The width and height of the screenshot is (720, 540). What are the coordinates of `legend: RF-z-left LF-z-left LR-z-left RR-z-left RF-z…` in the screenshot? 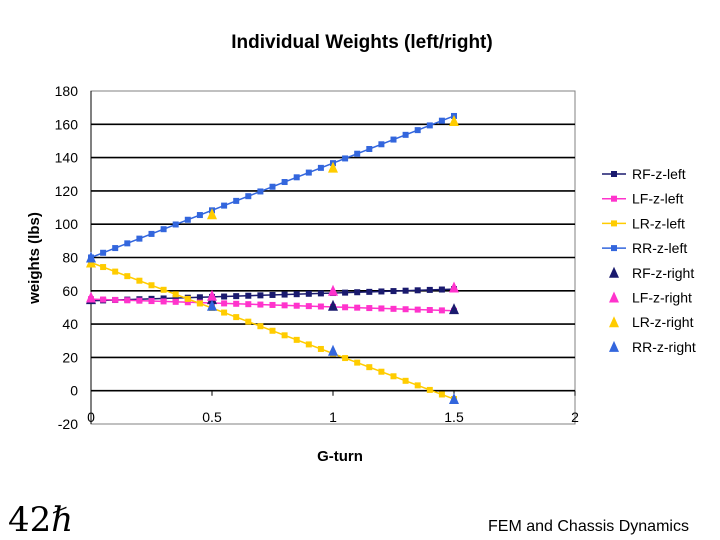 It's located at (649, 260).